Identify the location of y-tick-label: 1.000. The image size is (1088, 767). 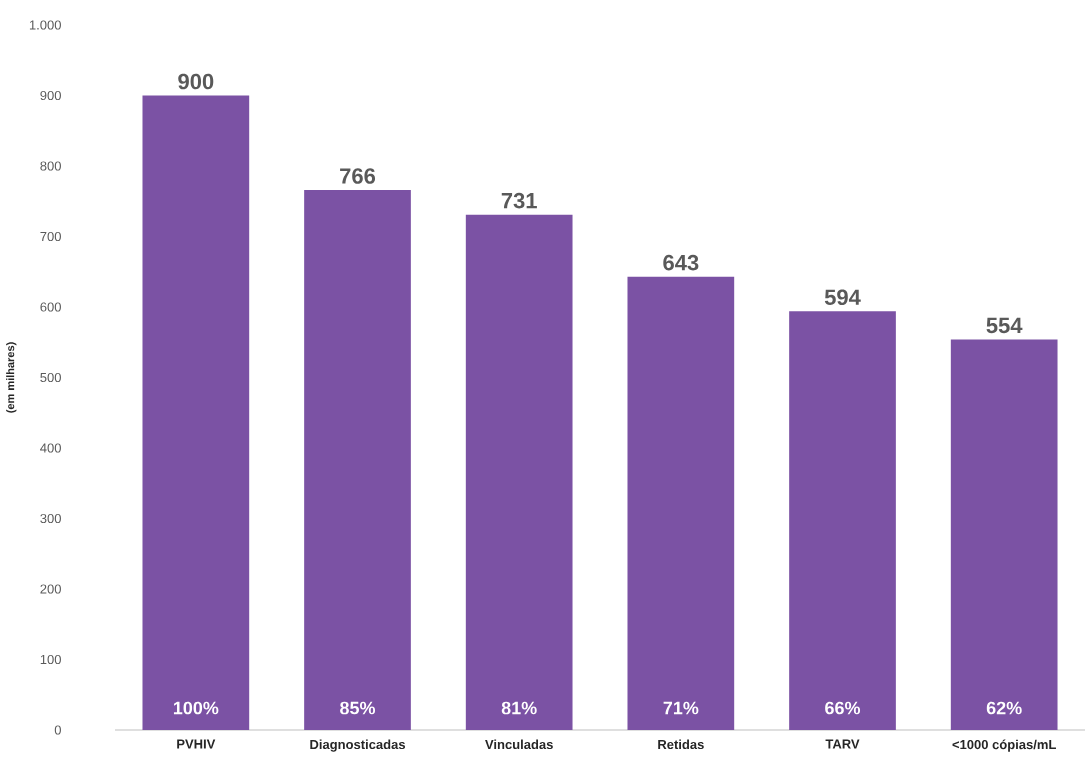
(45, 25).